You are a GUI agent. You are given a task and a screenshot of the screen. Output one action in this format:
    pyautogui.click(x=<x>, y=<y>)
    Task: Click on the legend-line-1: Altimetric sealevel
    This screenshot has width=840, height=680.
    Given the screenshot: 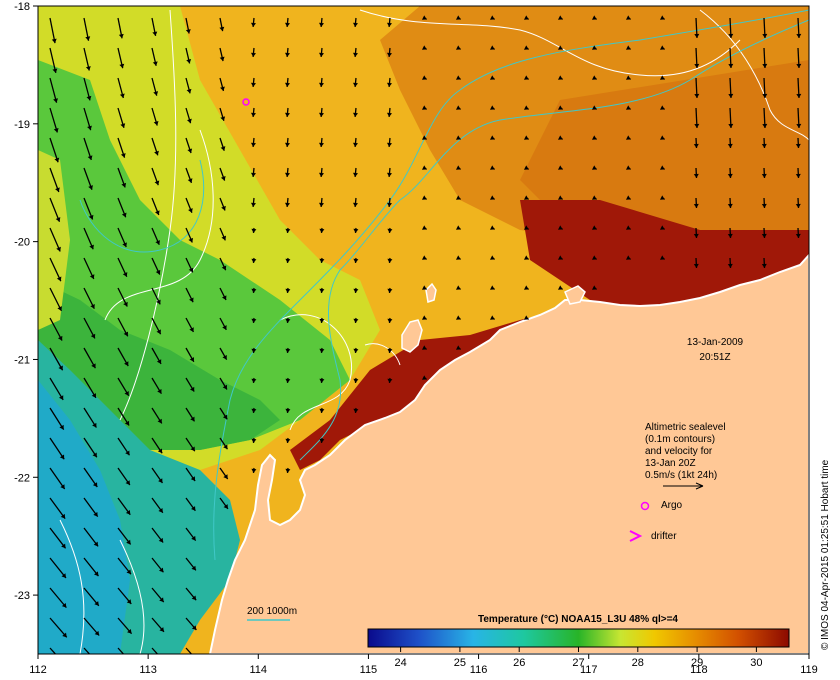 What is the action you would take?
    pyautogui.click(x=685, y=427)
    